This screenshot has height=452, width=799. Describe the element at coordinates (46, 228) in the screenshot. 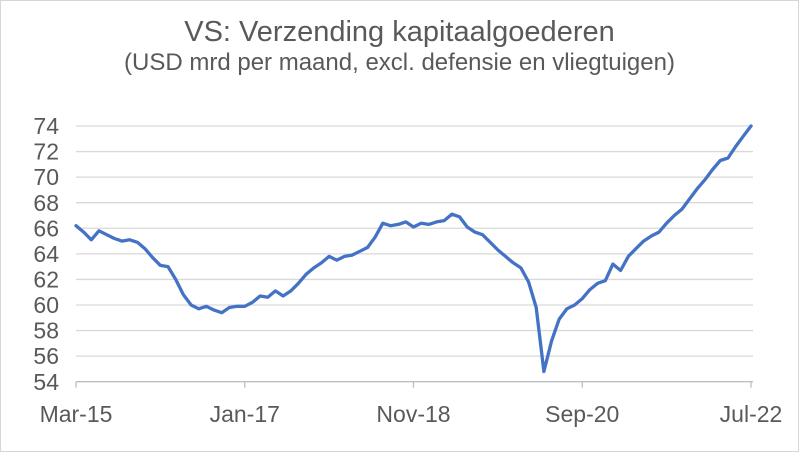

I see `y-axis-label: 66` at that location.